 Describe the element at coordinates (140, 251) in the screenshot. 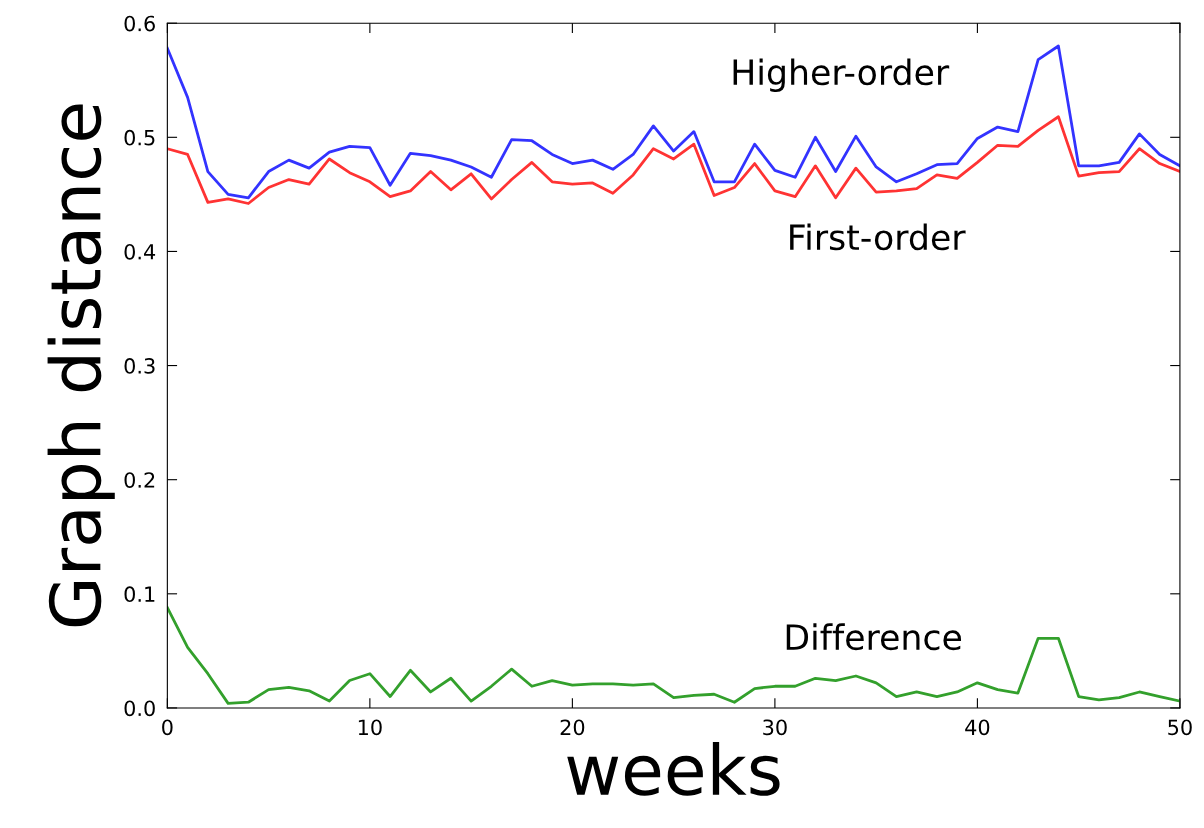

I see `y-tick-label: 0.4` at that location.